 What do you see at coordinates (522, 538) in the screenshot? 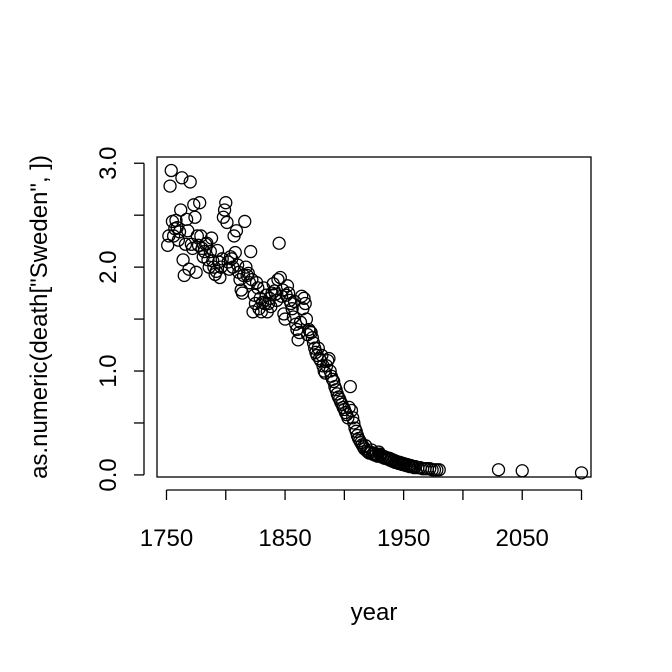
I see `x-tick-label: 2050` at bounding box center [522, 538].